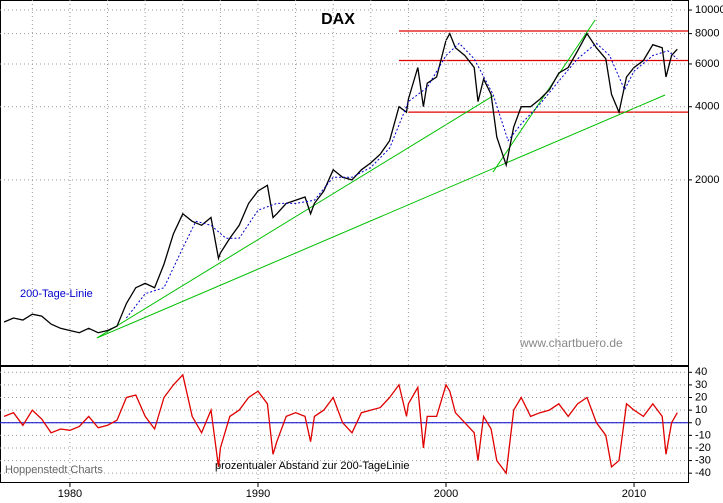 The image size is (723, 503). Describe the element at coordinates (703, 435) in the screenshot. I see `y-tick-label: -10` at that location.